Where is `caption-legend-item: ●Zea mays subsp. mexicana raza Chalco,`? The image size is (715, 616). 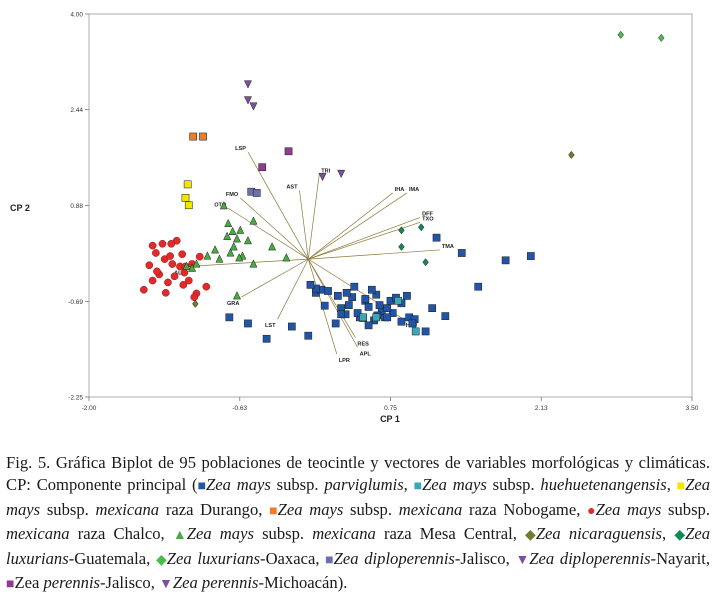
caption-legend-item: ●Zea mays subsp. mexicana raza Chalco, is located at coordinates (358, 521).